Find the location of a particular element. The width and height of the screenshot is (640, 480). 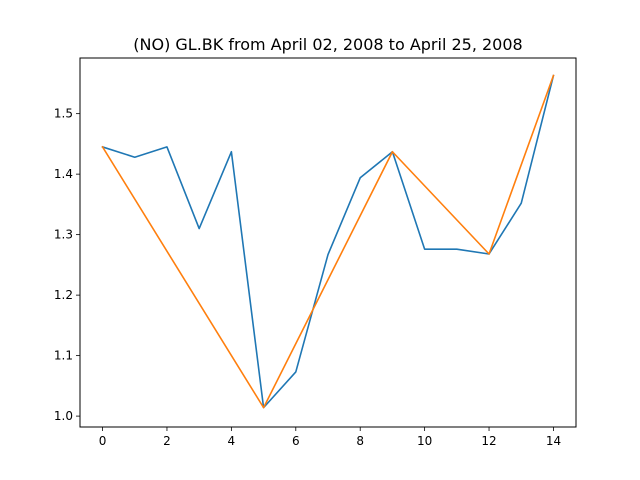

y-tick-label: 1.0 is located at coordinates (63, 416).